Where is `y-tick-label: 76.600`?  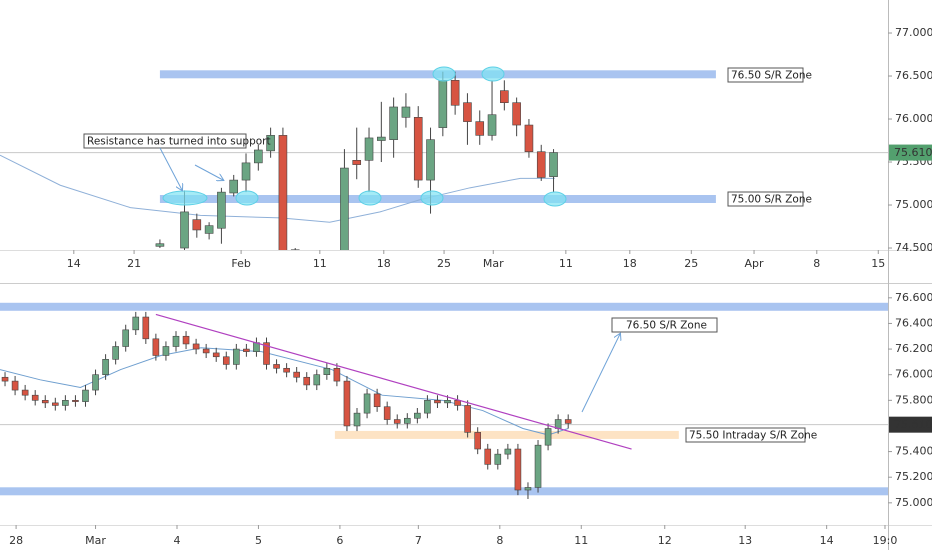 y-tick-label: 76.600 is located at coordinates (913, 297).